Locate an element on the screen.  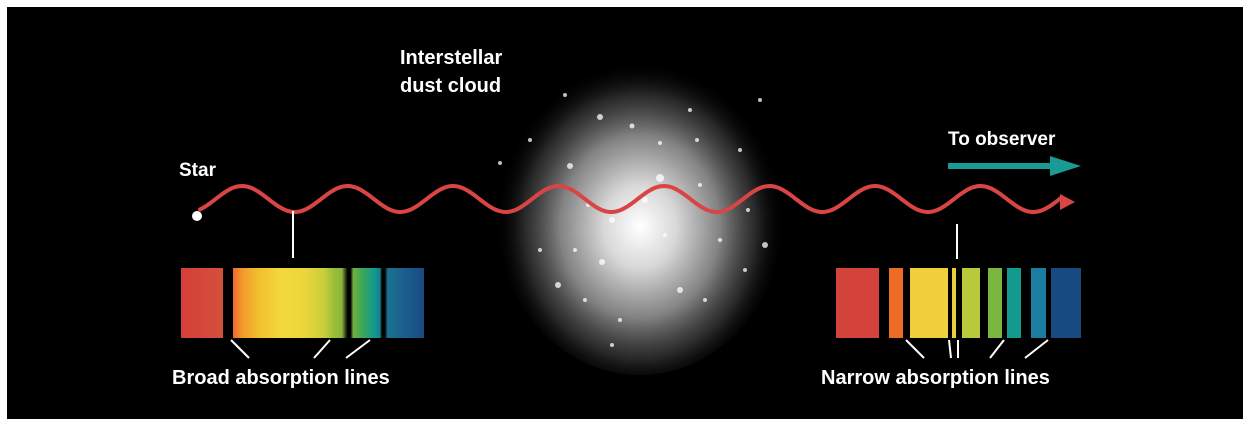
broad-lines-label: Broad absorption lines is located at coordinates (281, 378).